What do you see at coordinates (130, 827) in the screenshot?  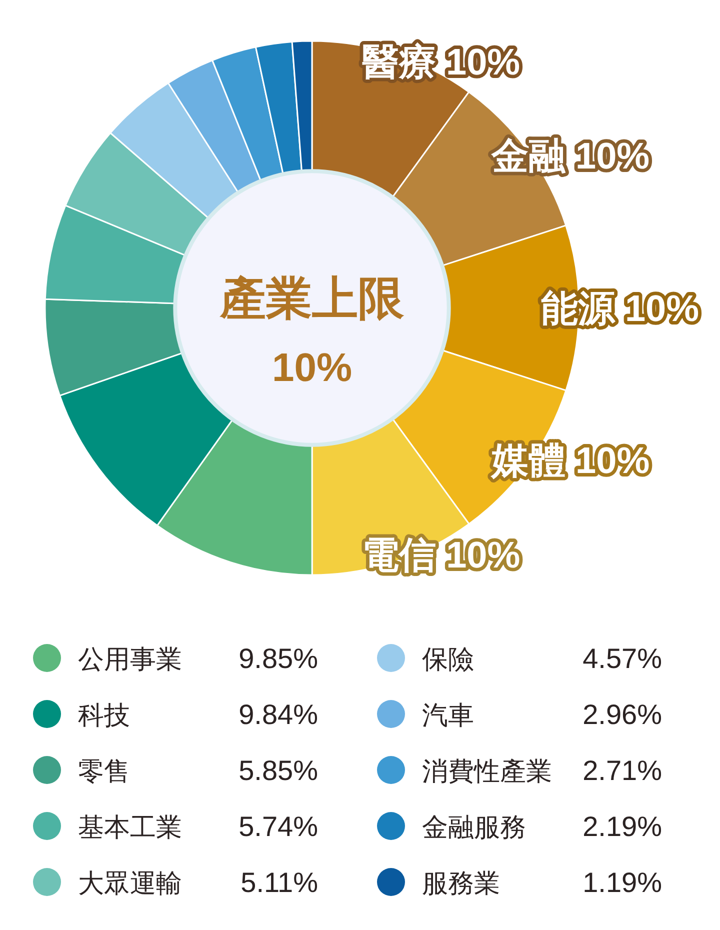 I see `legend-label: 基本工業` at bounding box center [130, 827].